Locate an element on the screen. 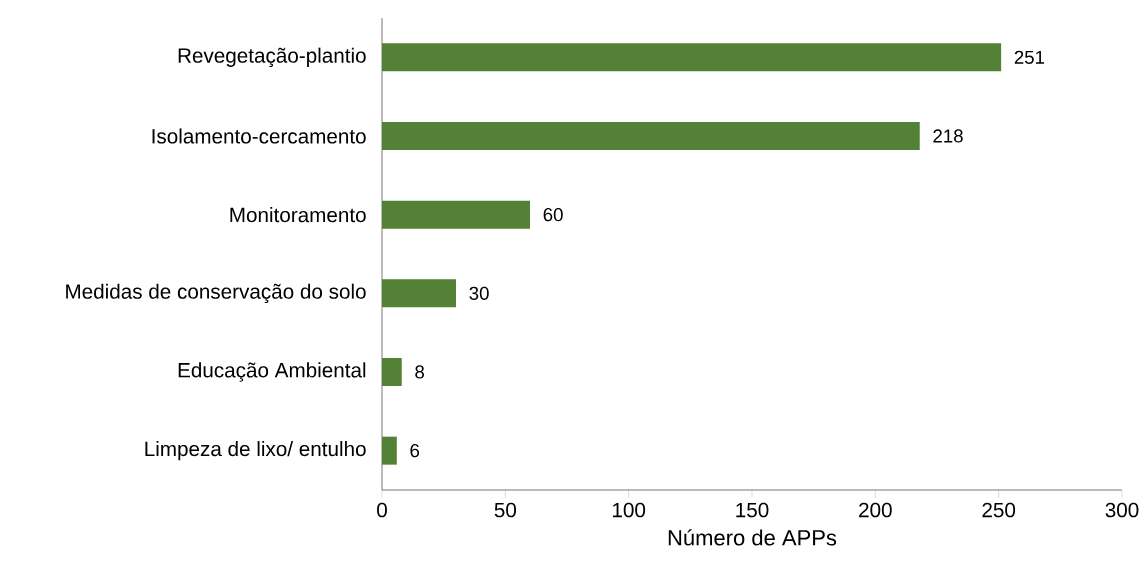 The width and height of the screenshot is (1146, 580). x-tick-label: 300 is located at coordinates (1122, 510).